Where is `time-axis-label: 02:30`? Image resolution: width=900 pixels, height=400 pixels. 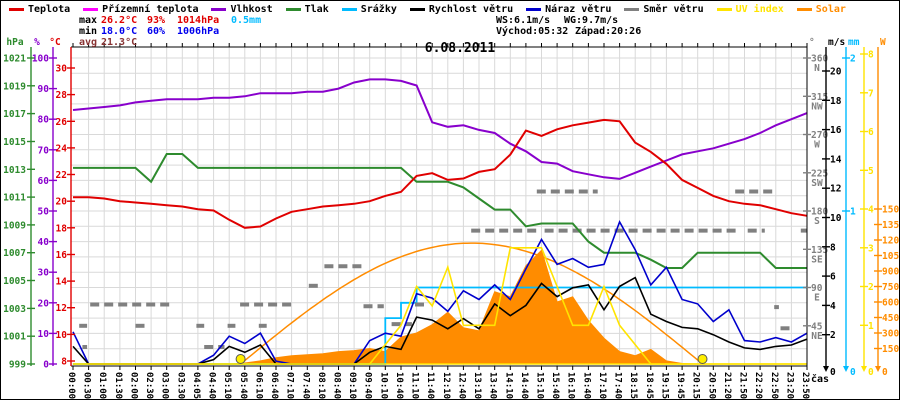
time-axis-label: 02:30 is located at coordinates (149, 385).